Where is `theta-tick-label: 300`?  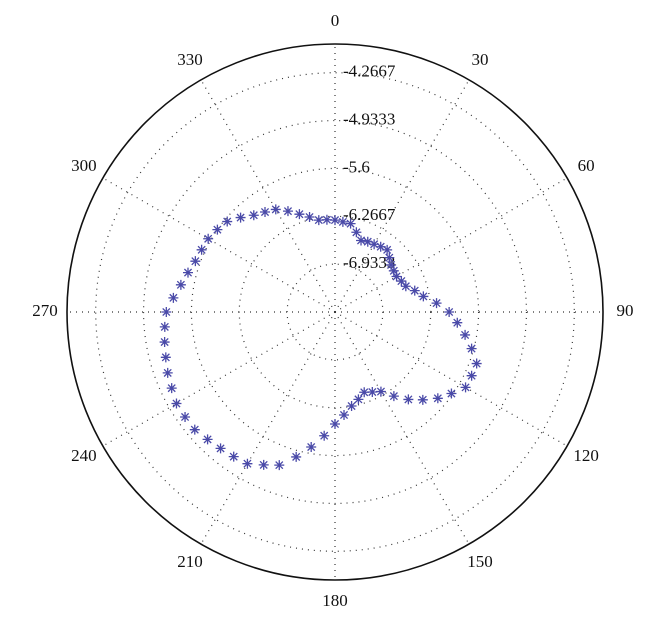 theta-tick-label: 300 is located at coordinates (84, 165).